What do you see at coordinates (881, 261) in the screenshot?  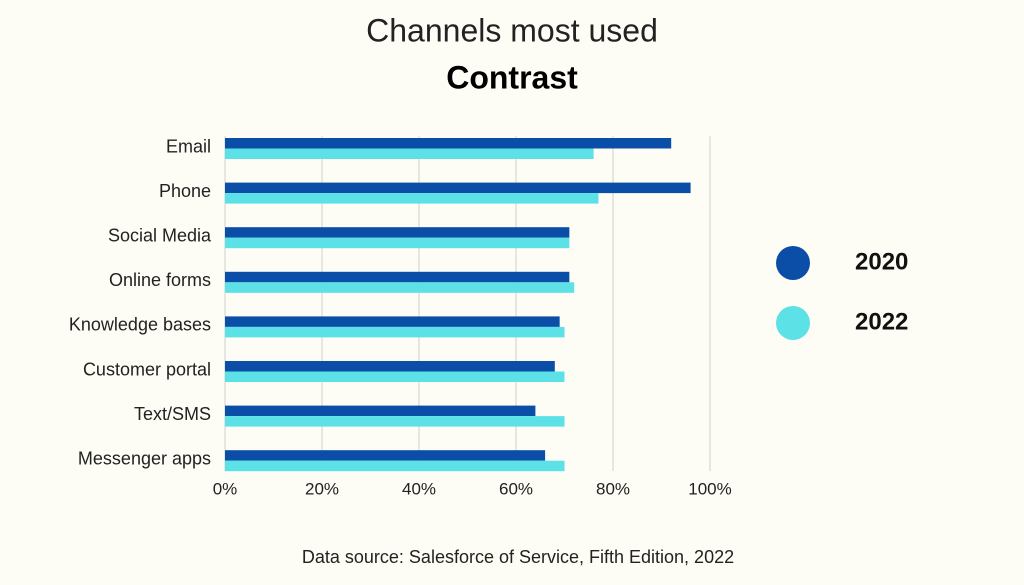 I see `legend-label: 2020` at bounding box center [881, 261].